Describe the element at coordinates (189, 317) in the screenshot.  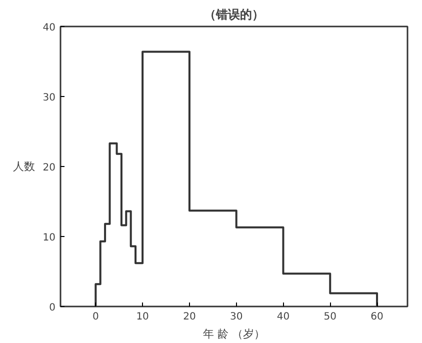
I see `x-tick-label: 20` at that location.